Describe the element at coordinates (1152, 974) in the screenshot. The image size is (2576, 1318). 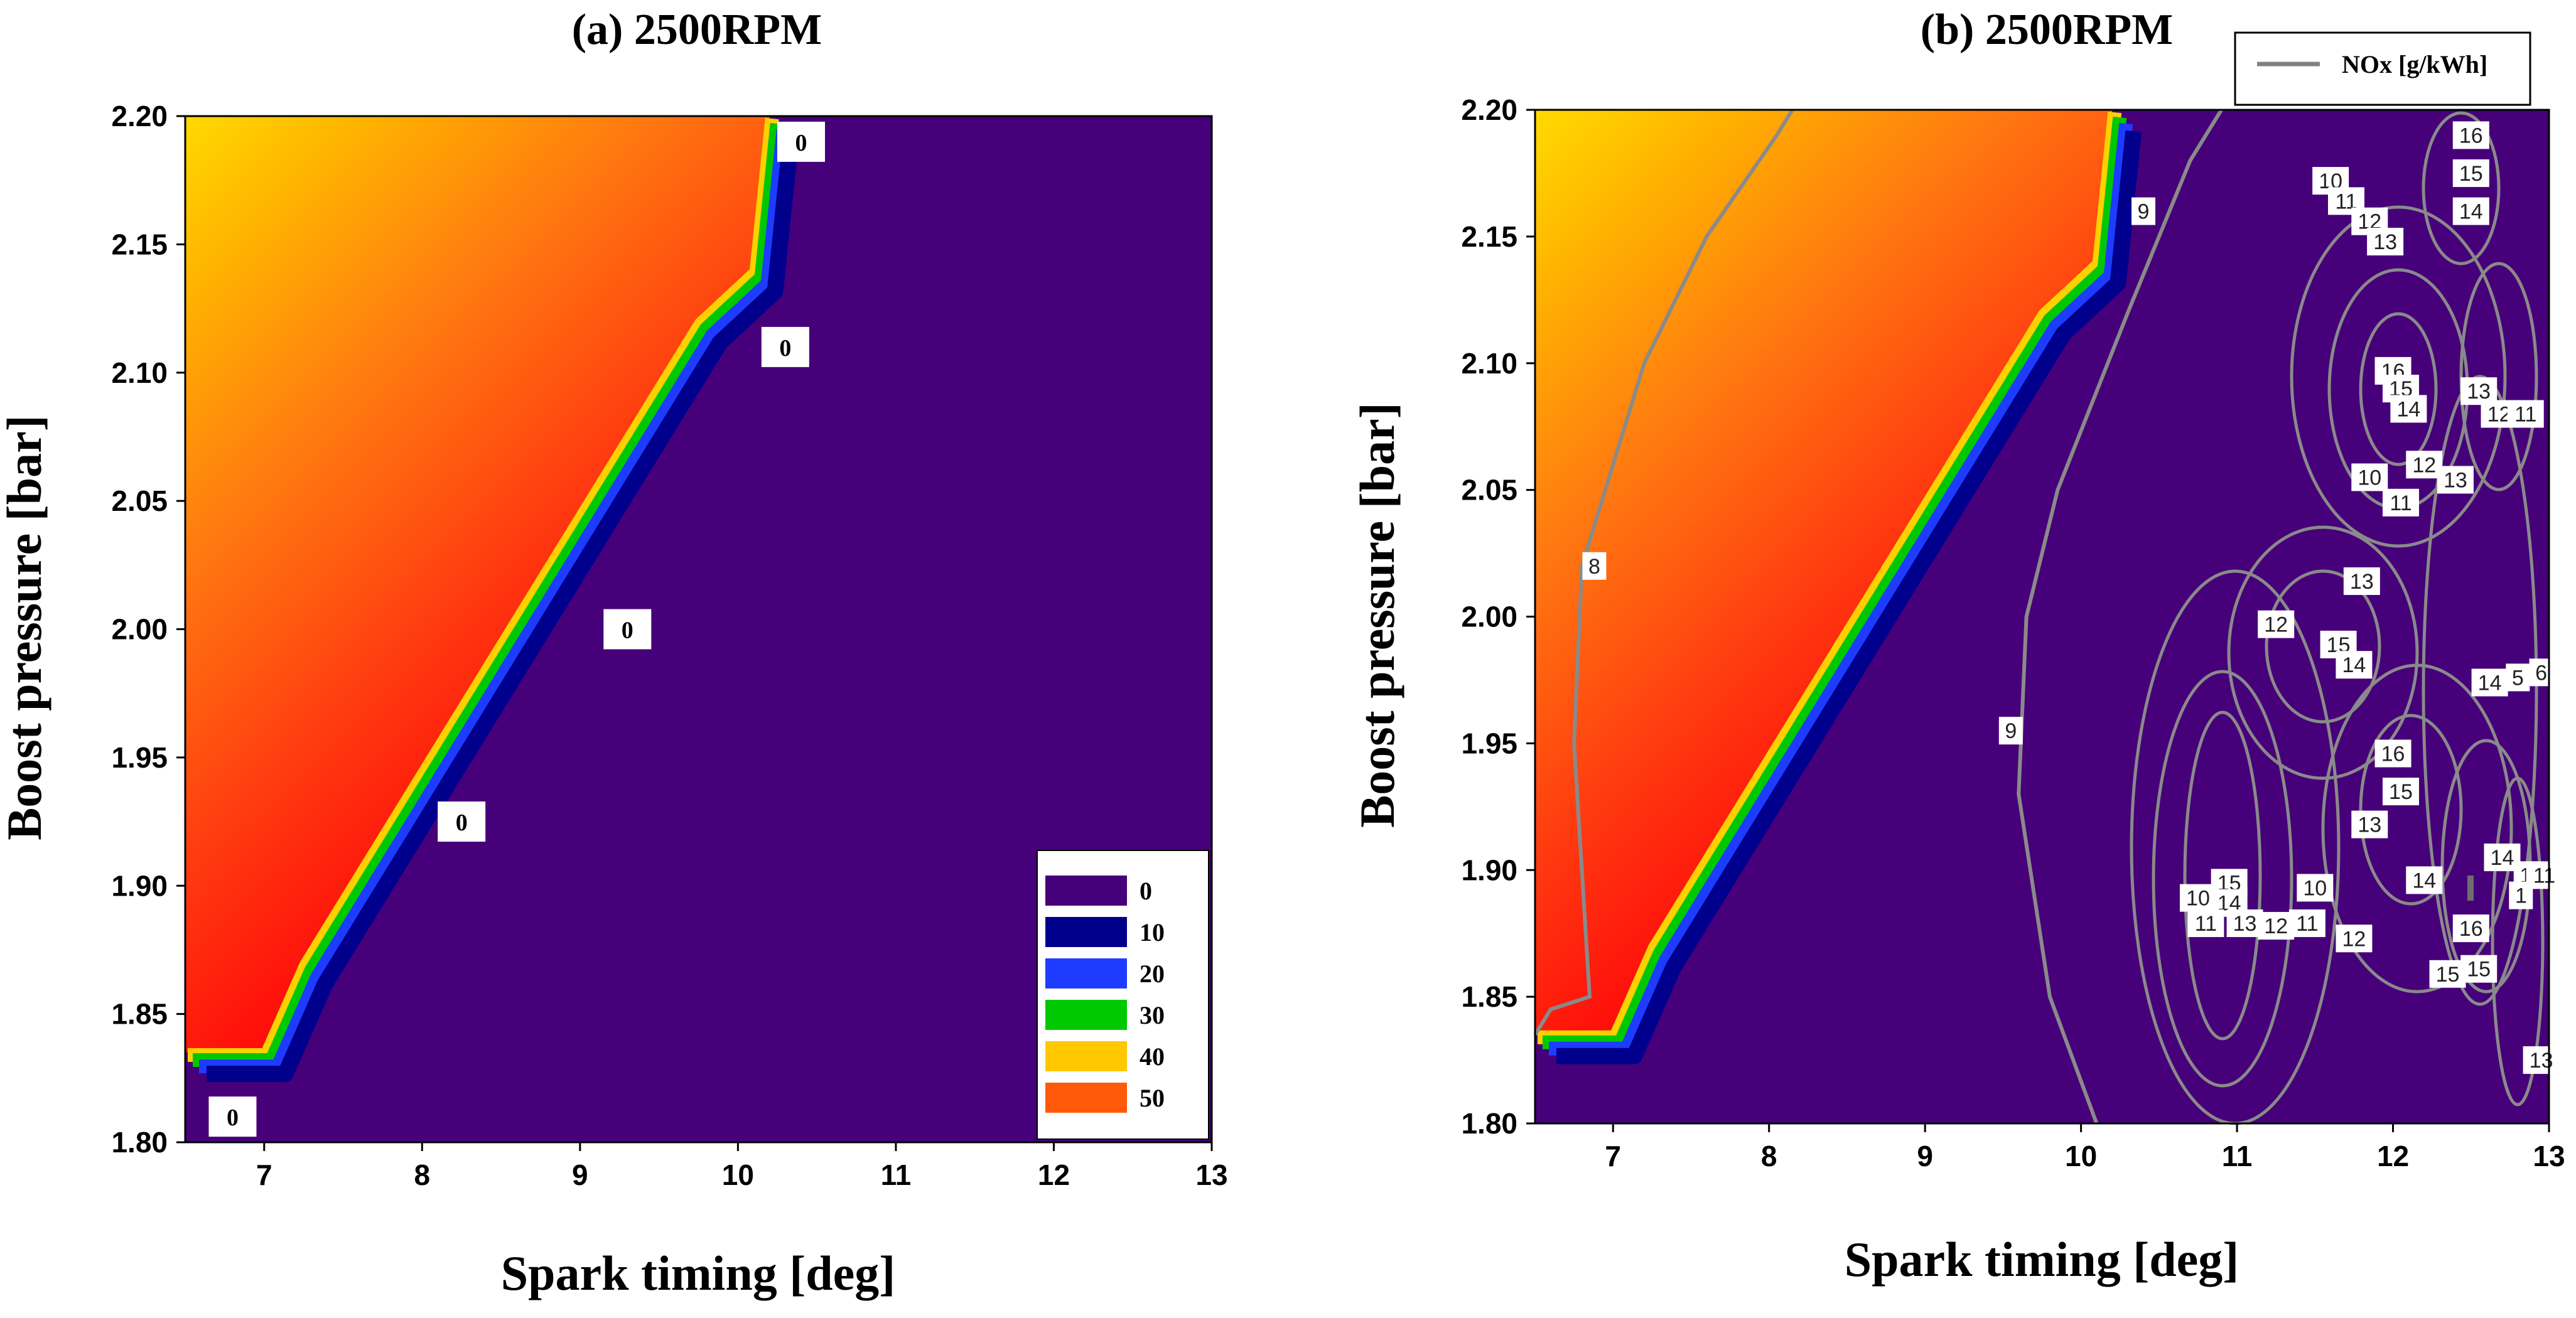
I see `legend-label: 20` at that location.